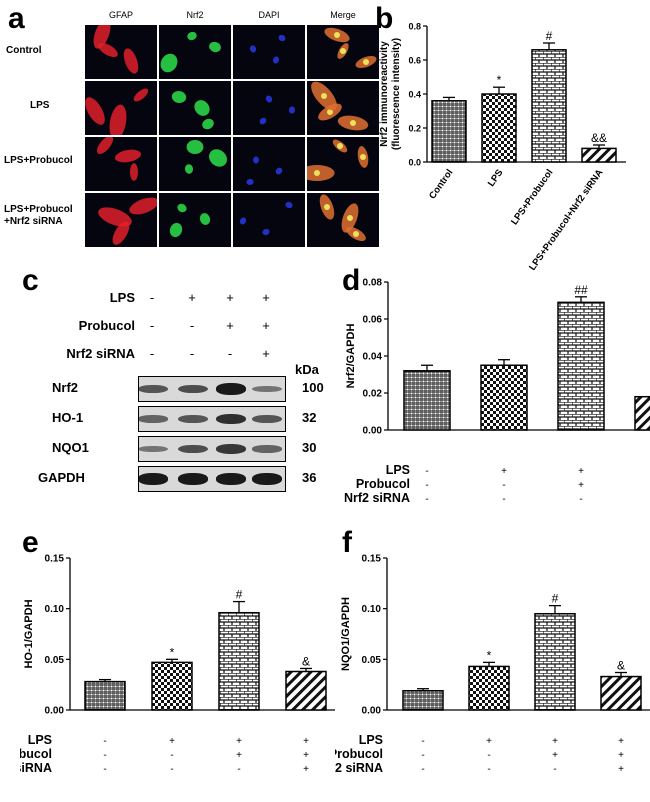 Image resolution: width=650 pixels, height=802 pixels. What do you see at coordinates (212, 479) in the screenshot?
I see `blot-strip-gapdh` at bounding box center [212, 479].